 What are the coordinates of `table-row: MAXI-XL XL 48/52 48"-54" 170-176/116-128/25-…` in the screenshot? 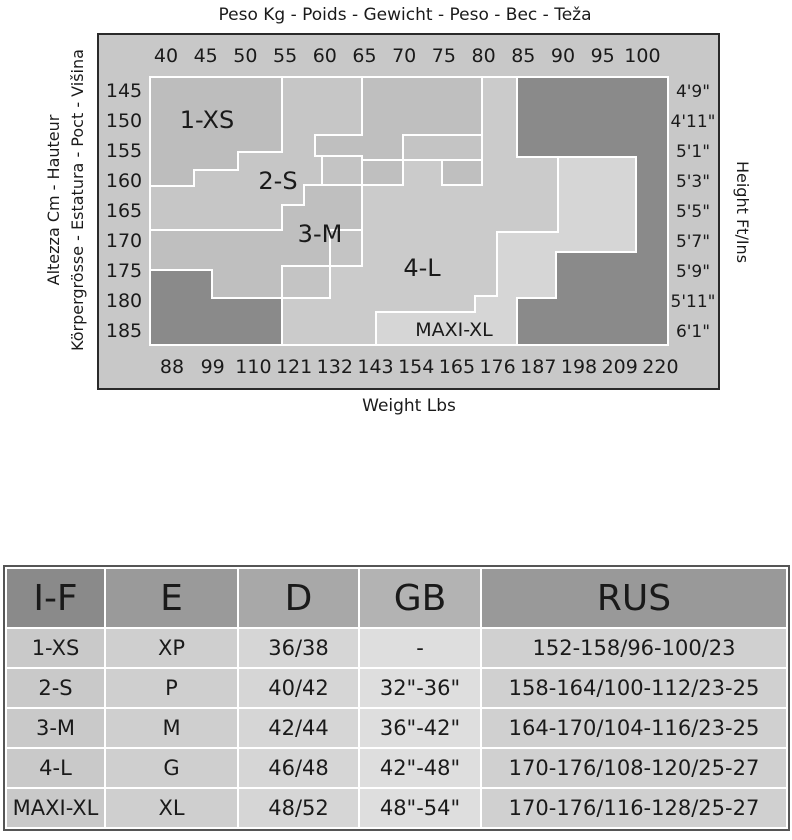 It's located at (396, 808).